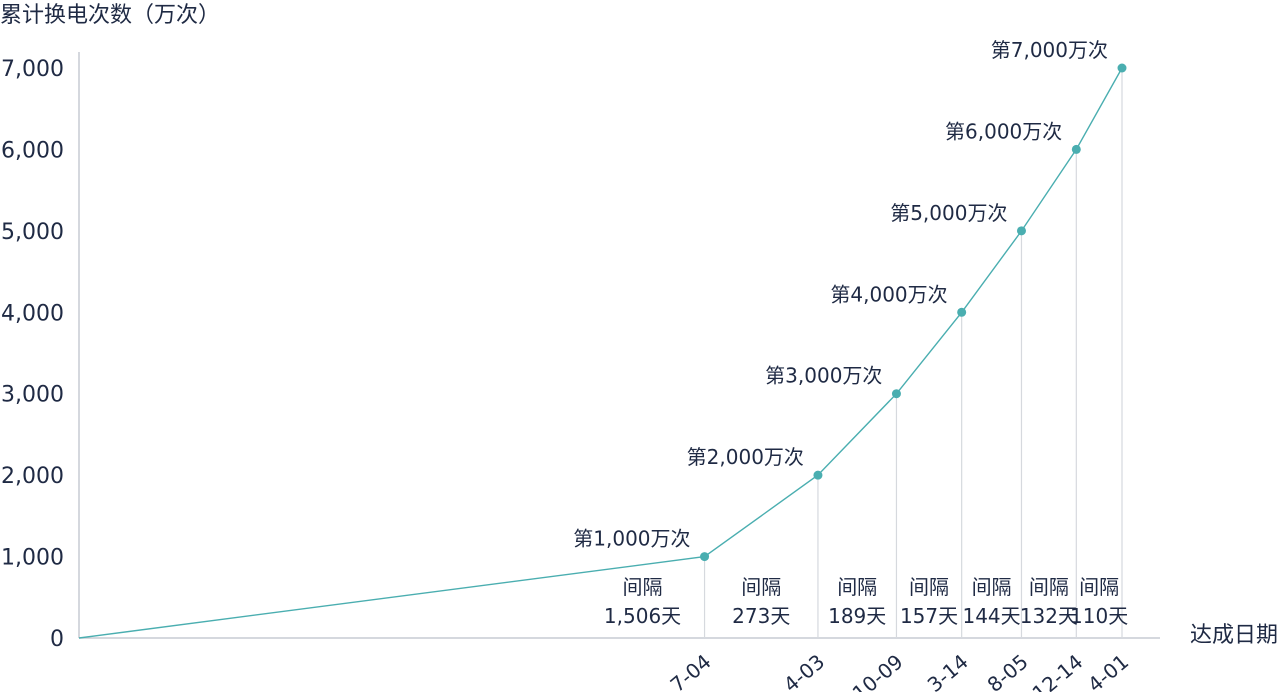  I want to click on y-tick-label: 0, so click(57, 639).